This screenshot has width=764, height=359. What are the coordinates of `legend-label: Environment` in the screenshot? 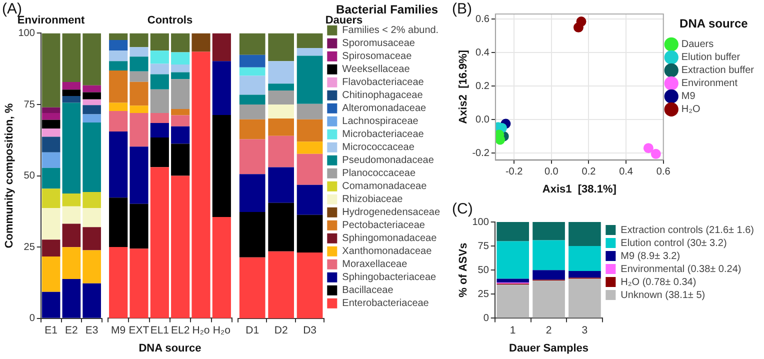 It's located at (709, 84).